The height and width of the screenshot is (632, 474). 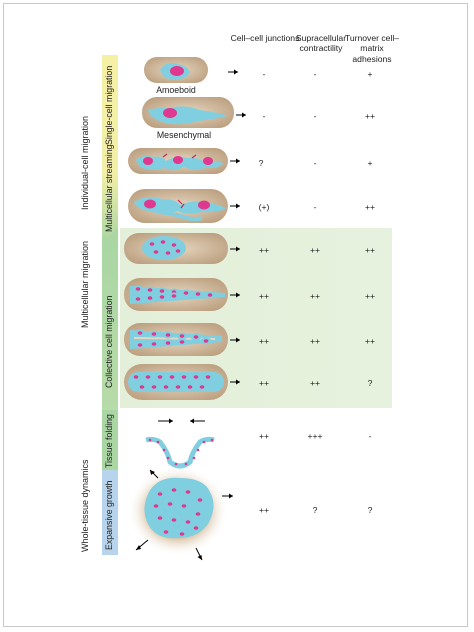 What do you see at coordinates (178, 161) in the screenshot?
I see `streaming-chain-panel` at bounding box center [178, 161].